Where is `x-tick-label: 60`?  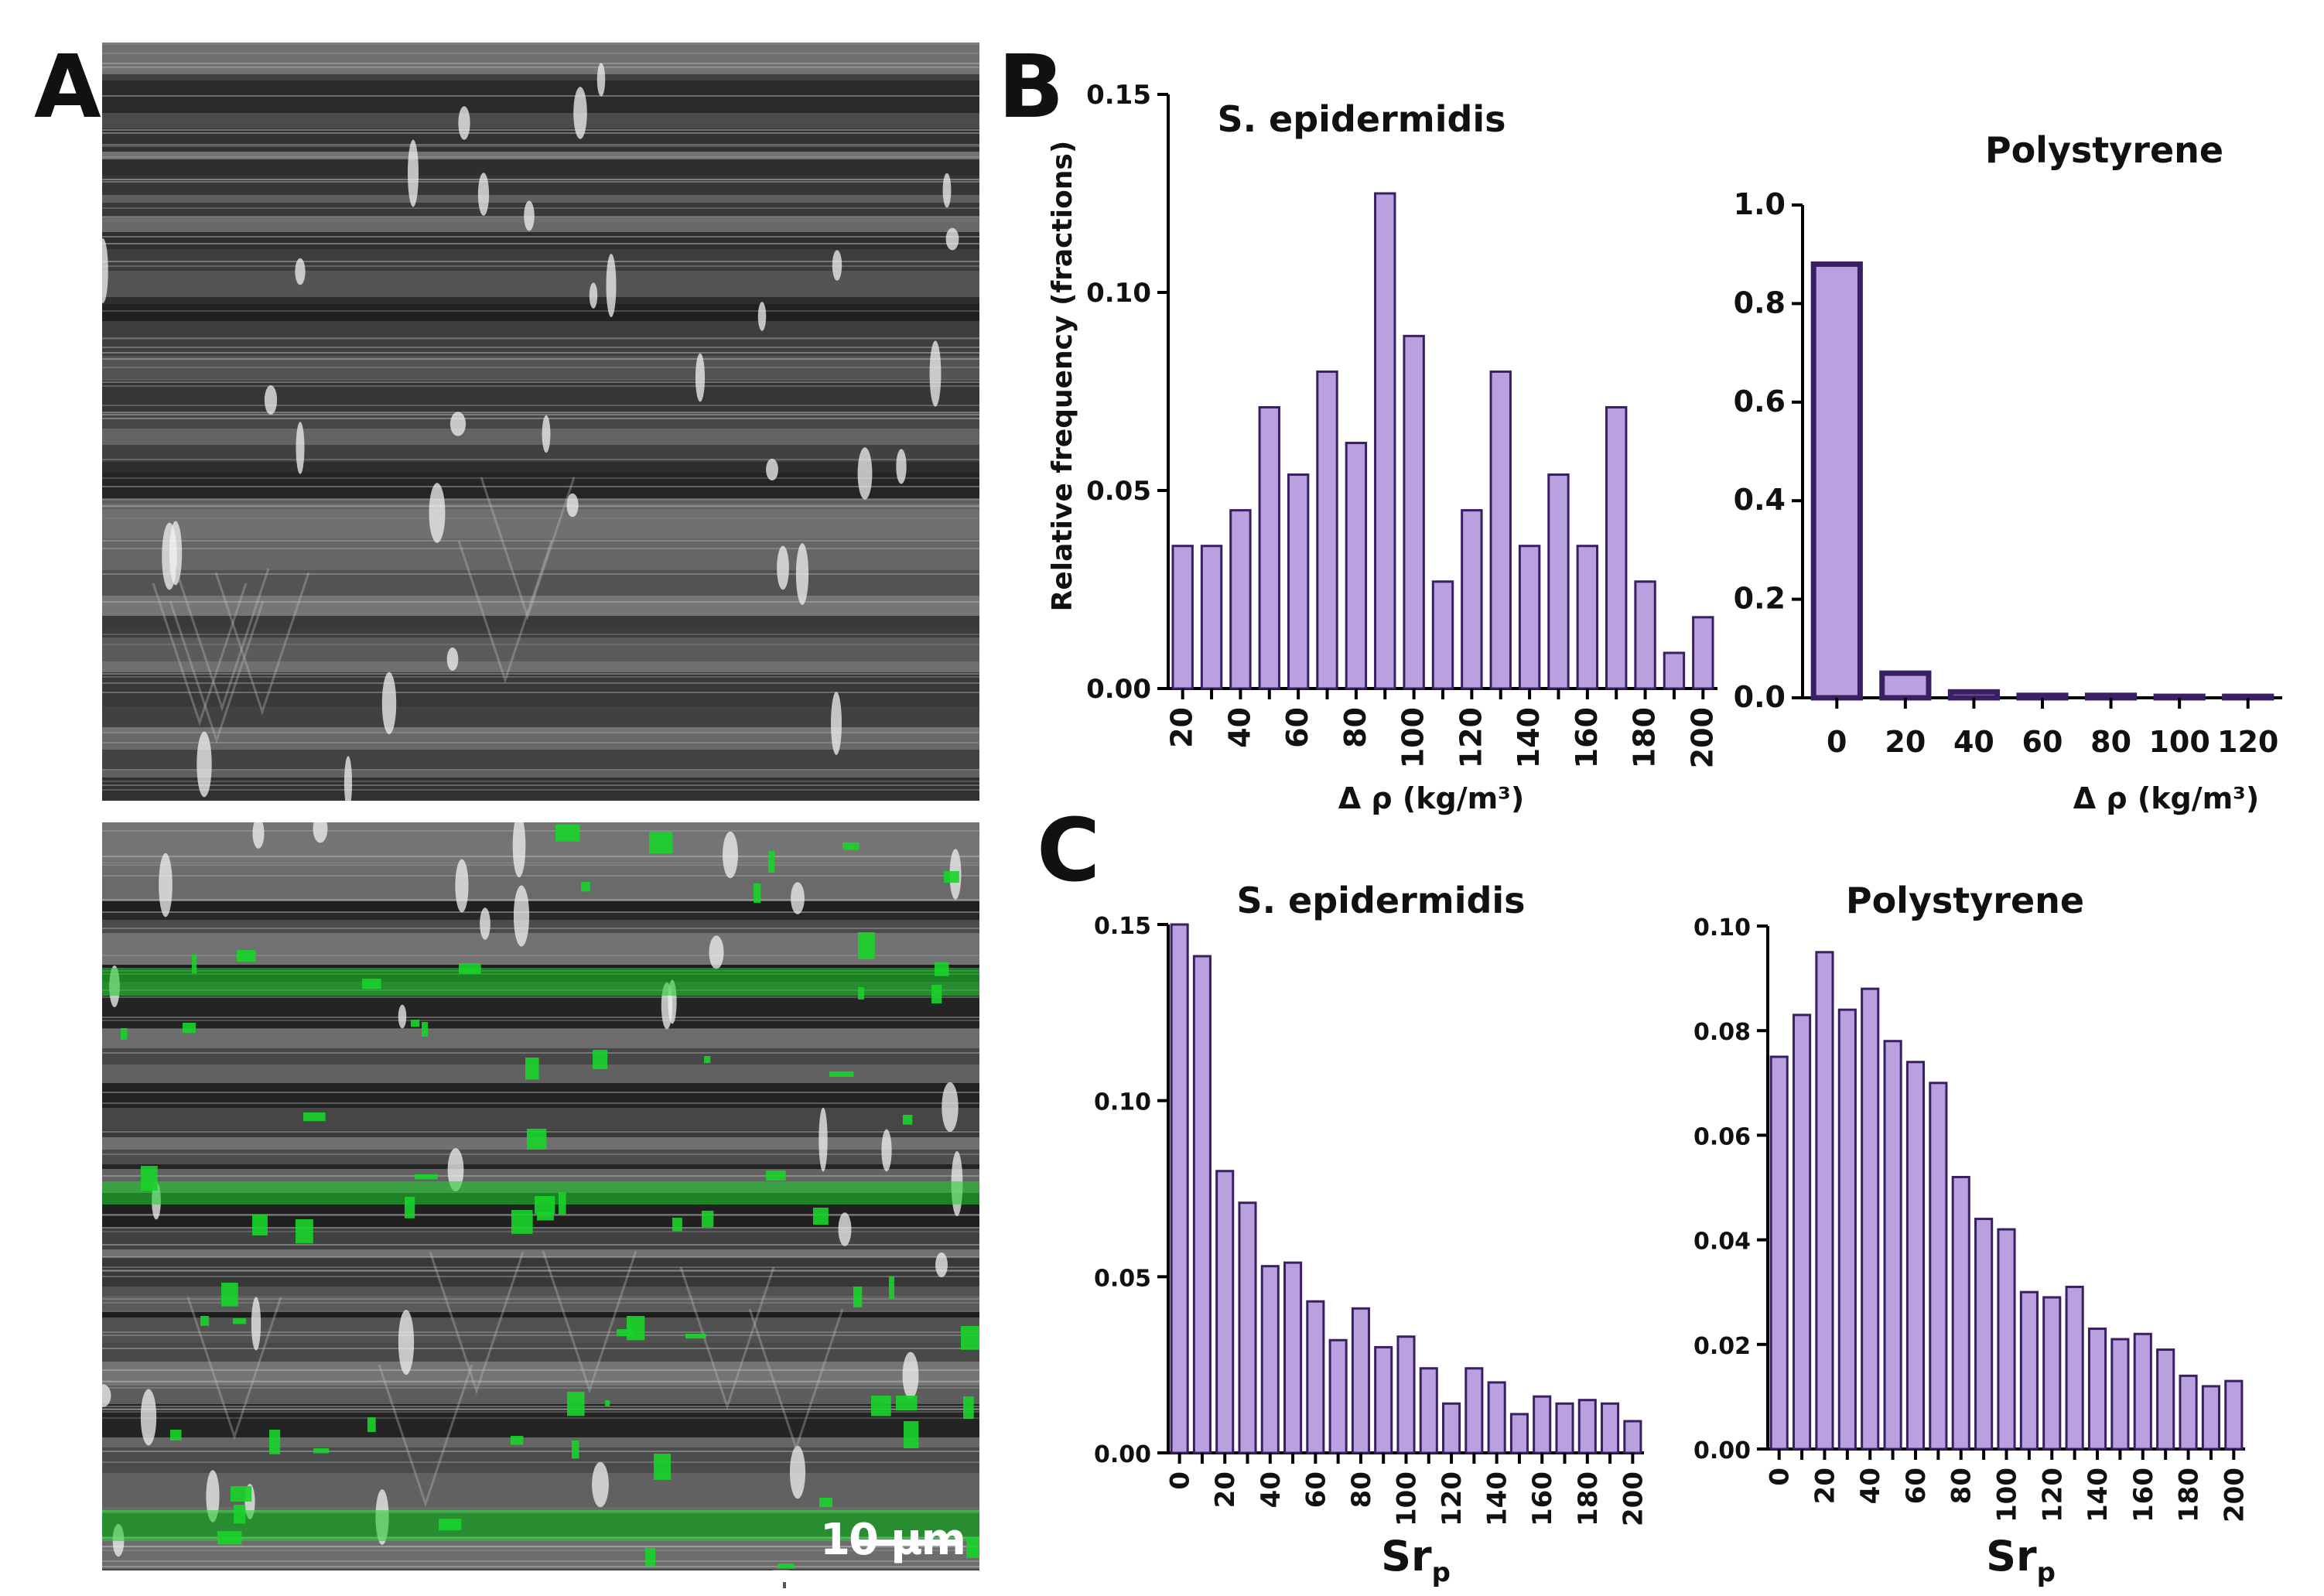 x-tick-label: 60 is located at coordinates (2042, 742).